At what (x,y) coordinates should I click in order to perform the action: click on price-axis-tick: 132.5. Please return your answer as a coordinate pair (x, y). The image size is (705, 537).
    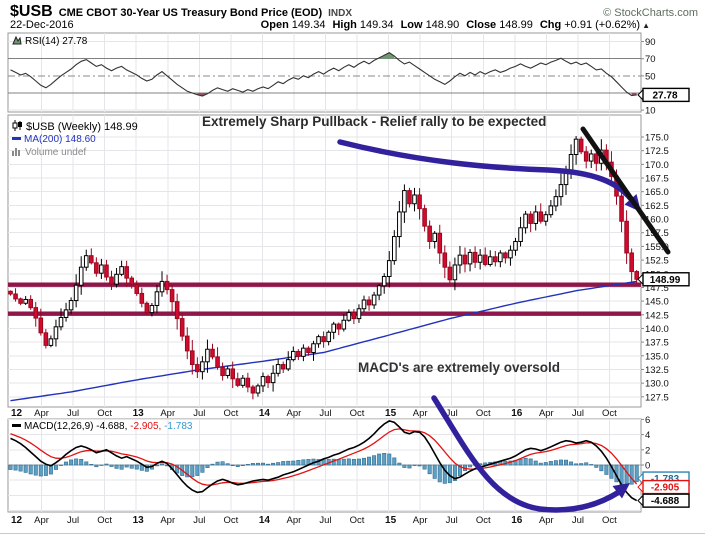
    Looking at the image, I should click on (657, 370).